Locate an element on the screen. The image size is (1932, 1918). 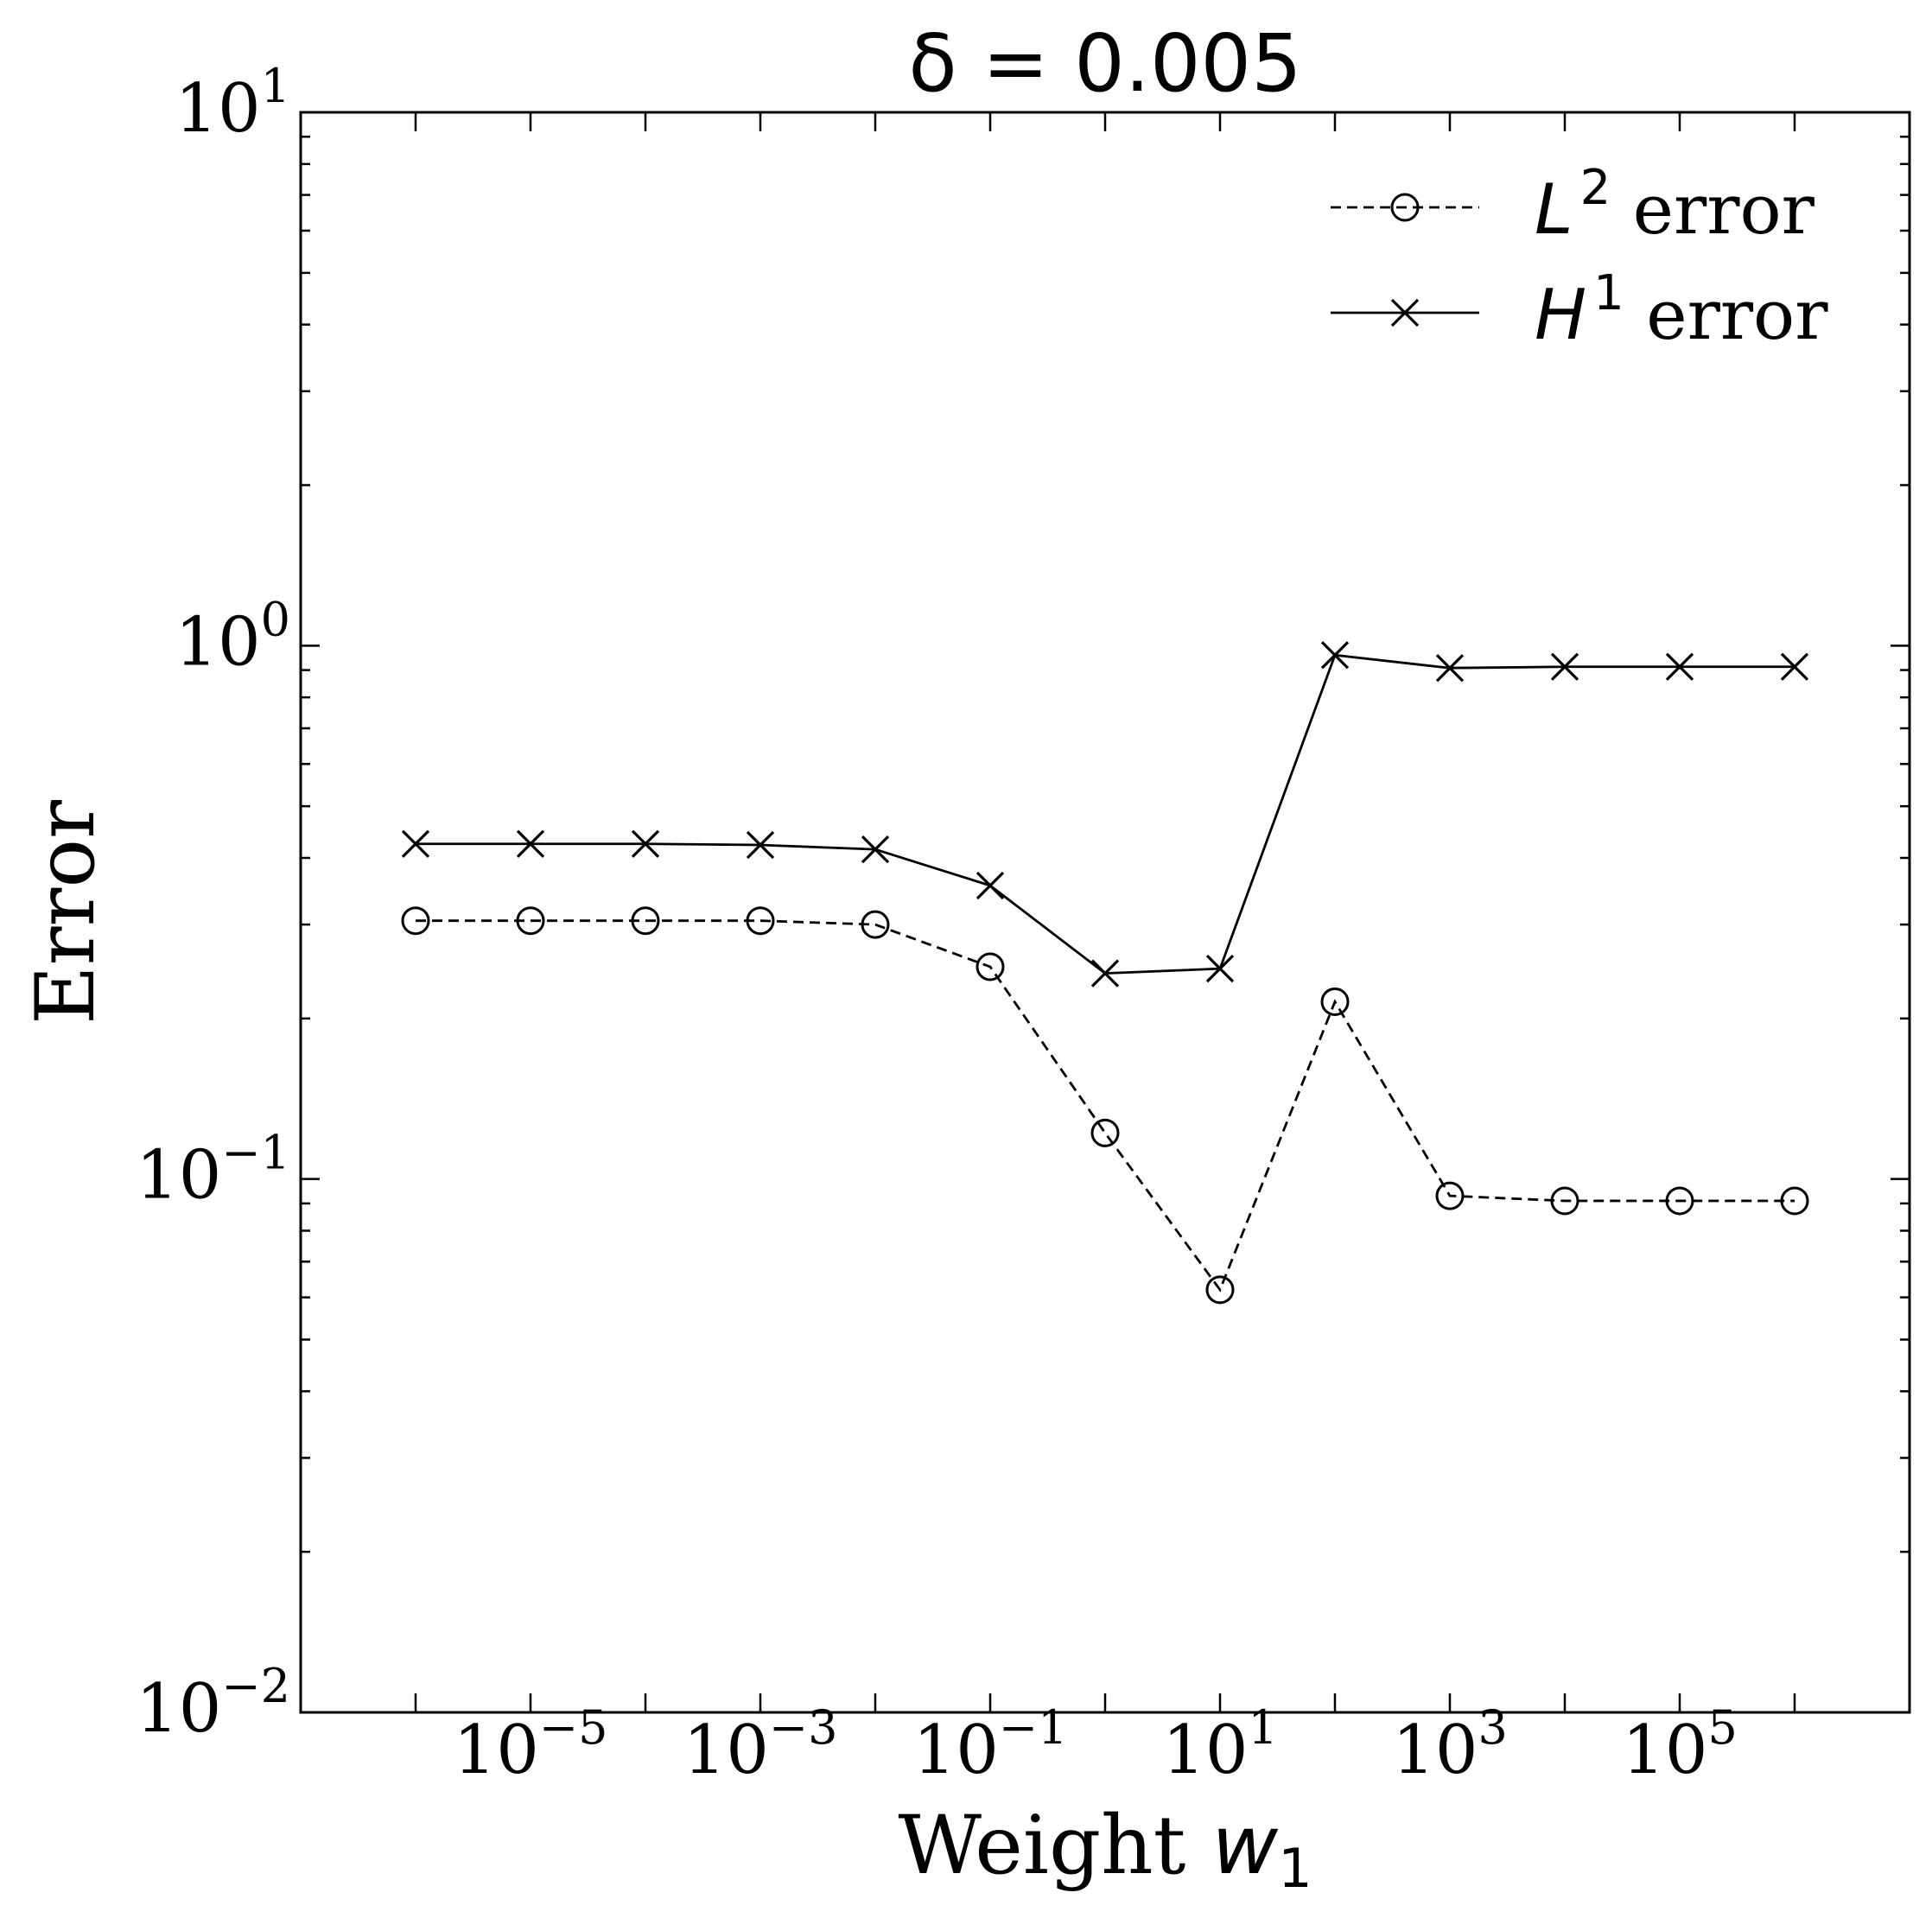
y-tick-label: 10⁰ is located at coordinates (232, 636).